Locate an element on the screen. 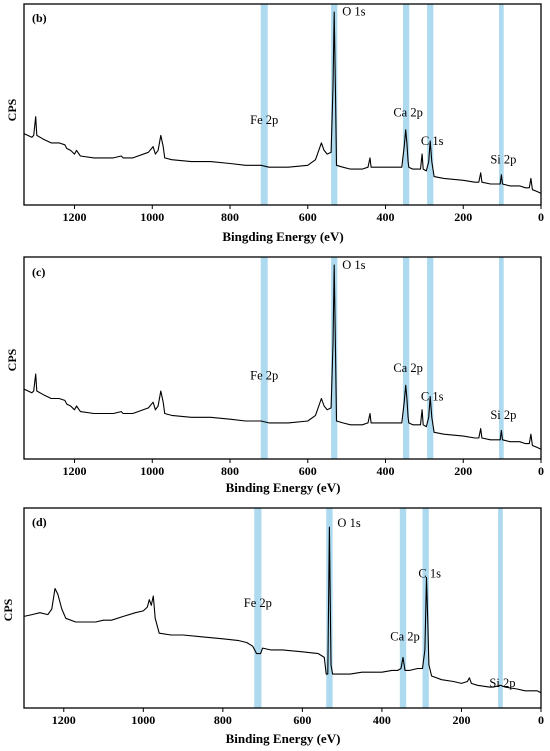 The image size is (550, 751). panel-label: (b) is located at coordinates (39, 18).